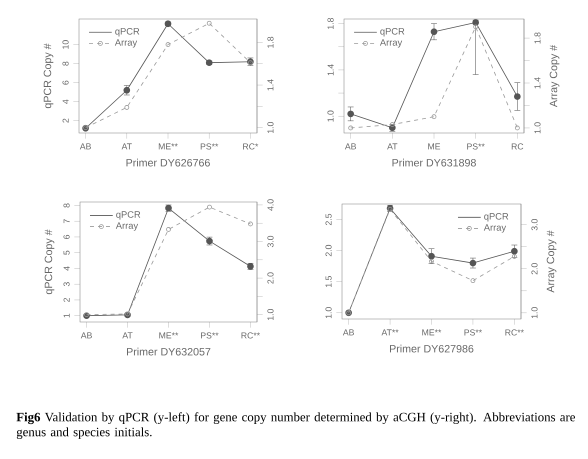 The width and height of the screenshot is (588, 459). Describe the element at coordinates (67, 221) in the screenshot. I see `y-tick-label: 7` at that location.